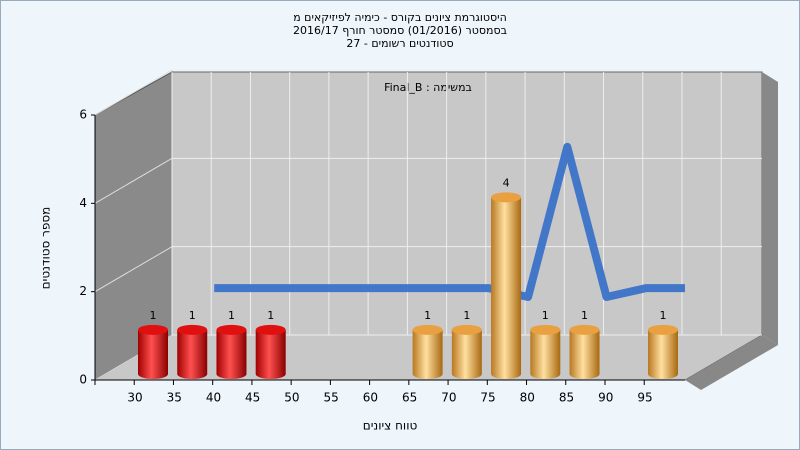  What do you see at coordinates (487, 398) in the screenshot?
I see `x-tick-label: 75` at bounding box center [487, 398].